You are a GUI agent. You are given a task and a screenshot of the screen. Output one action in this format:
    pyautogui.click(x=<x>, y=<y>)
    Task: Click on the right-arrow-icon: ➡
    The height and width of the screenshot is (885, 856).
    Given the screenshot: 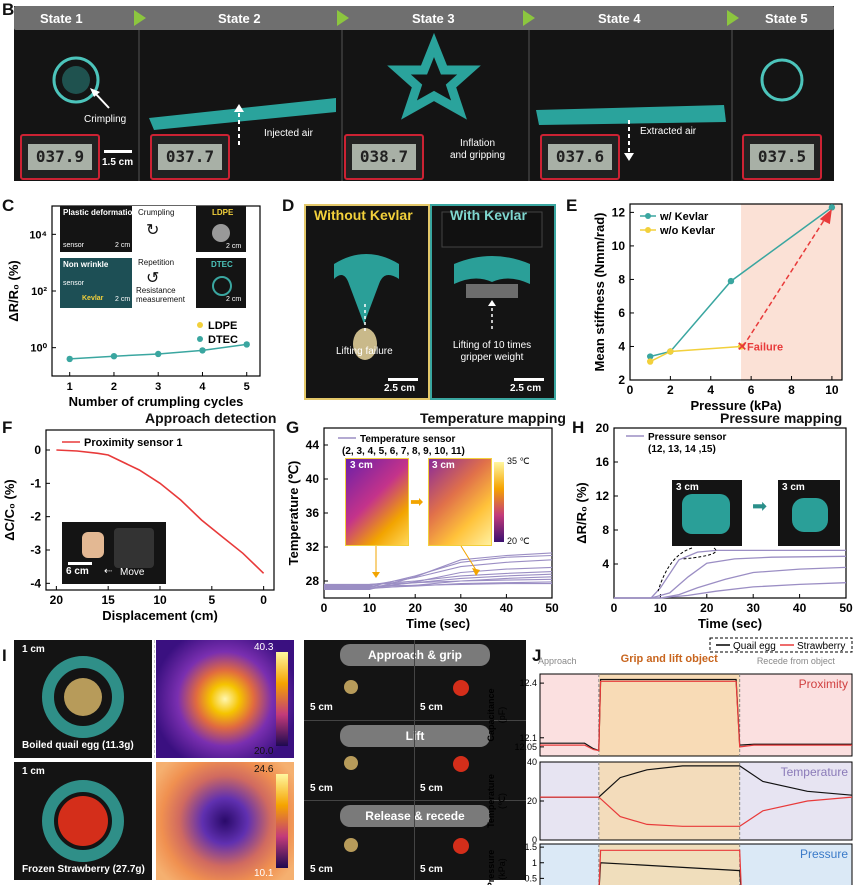 What is the action you would take?
    pyautogui.click(x=760, y=506)
    